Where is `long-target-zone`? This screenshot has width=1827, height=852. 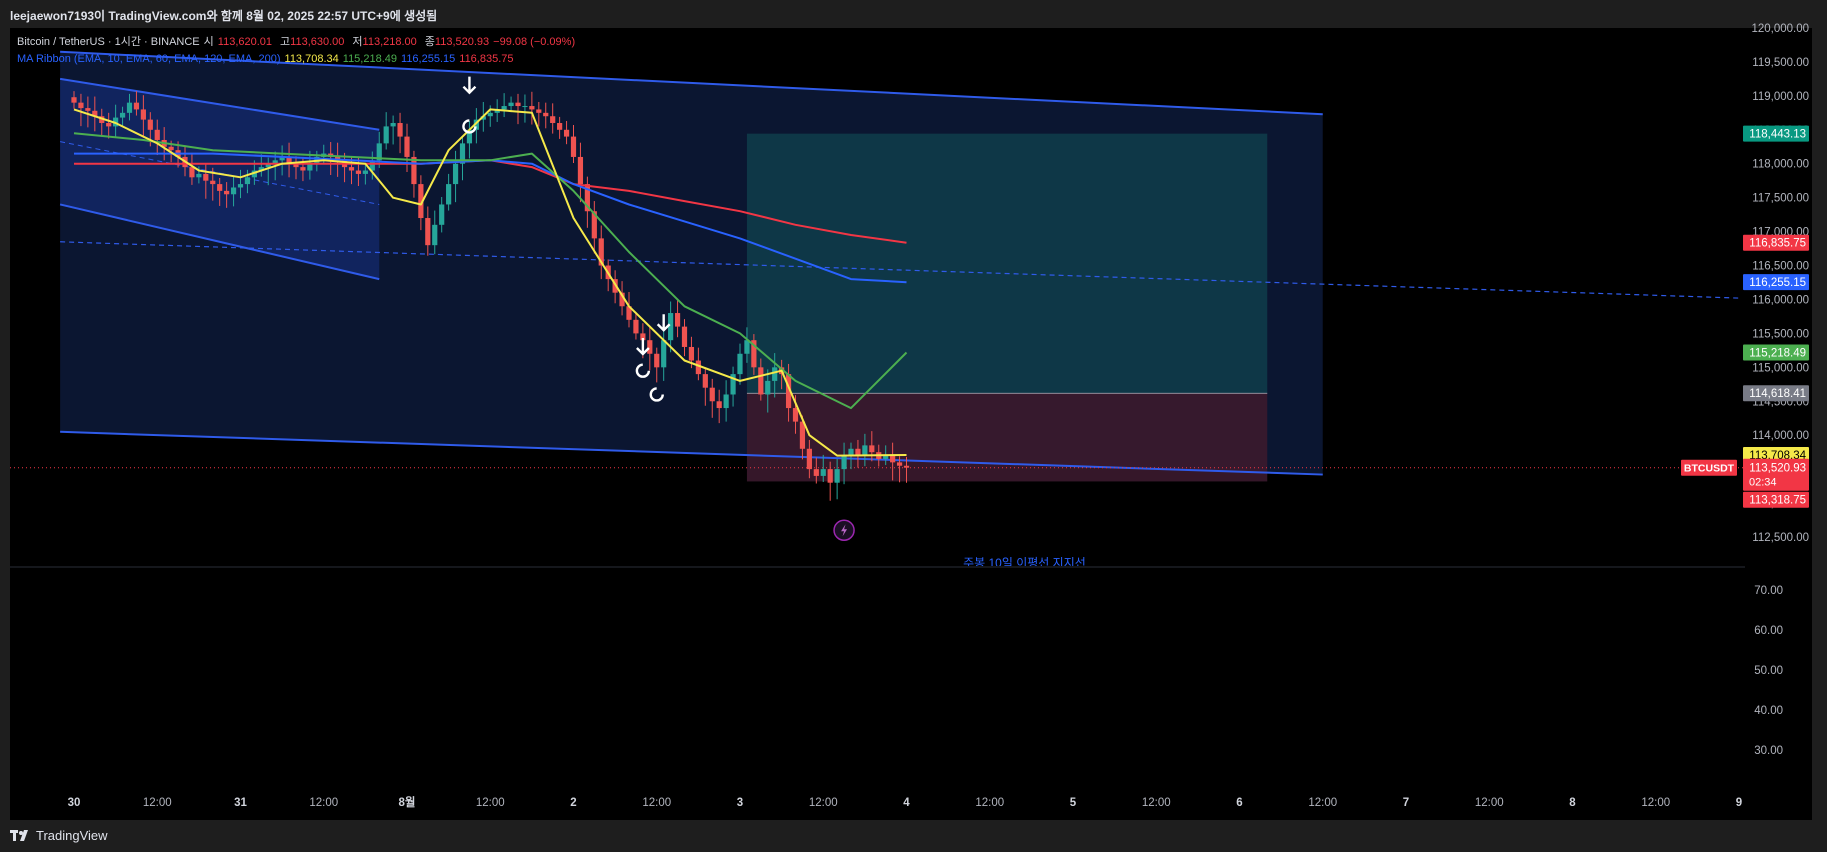
long-target-zone is located at coordinates (1007, 263).